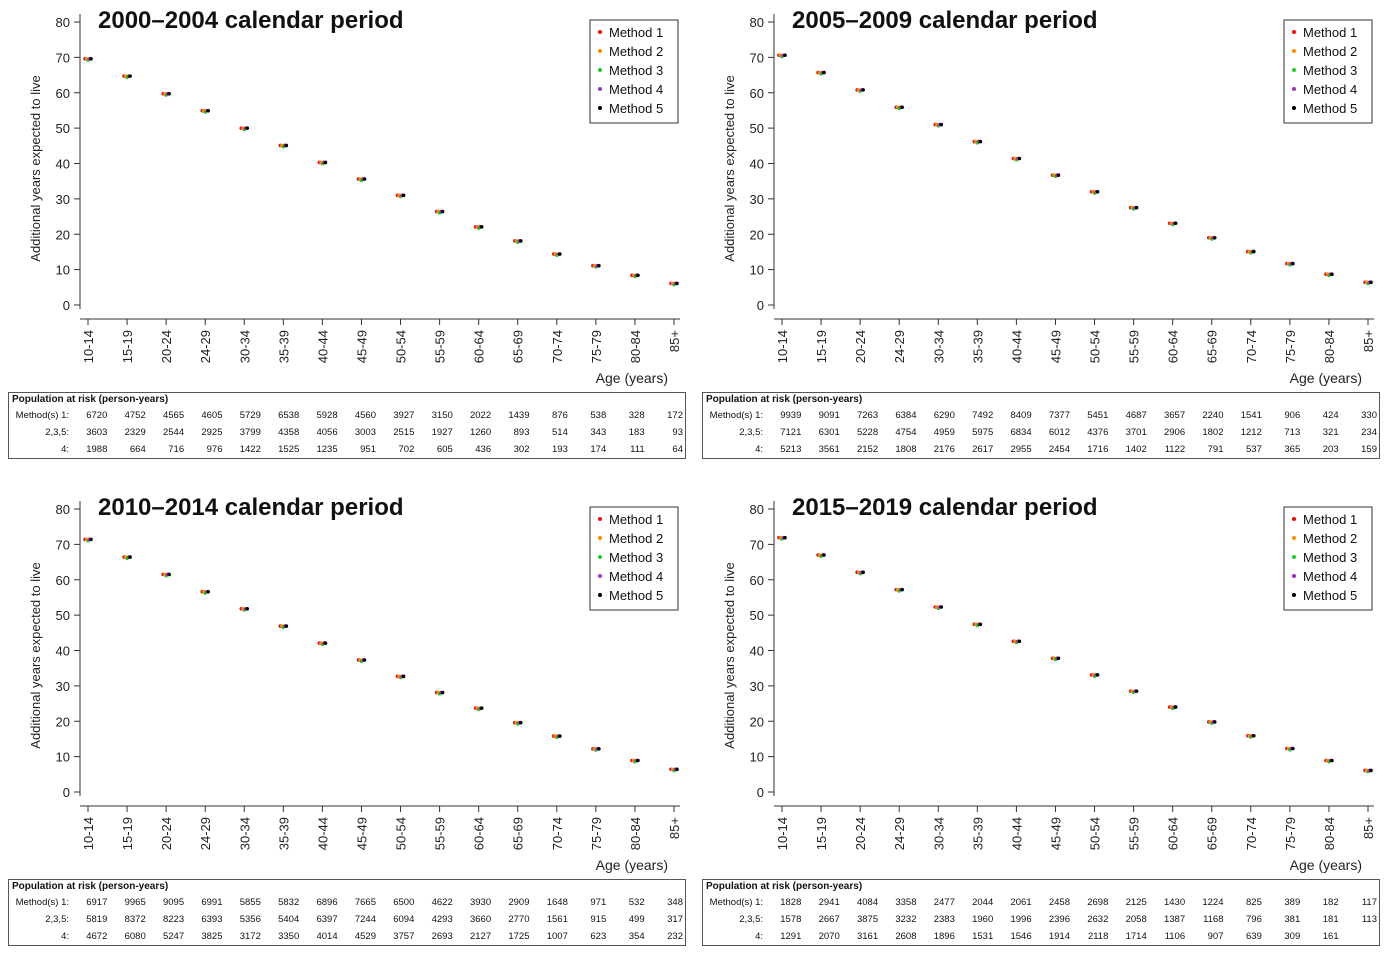 This screenshot has height=973, width=1387. I want to click on risk-cell: 1531, so click(983, 936).